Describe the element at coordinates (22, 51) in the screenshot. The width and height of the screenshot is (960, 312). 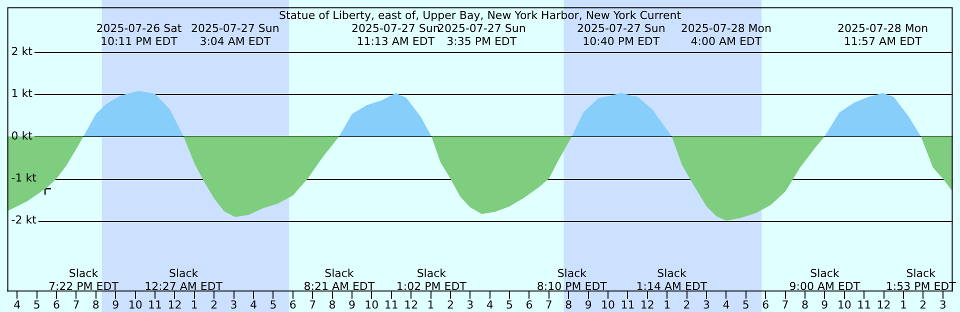
I see `y-tick-label: 2 kt` at that location.